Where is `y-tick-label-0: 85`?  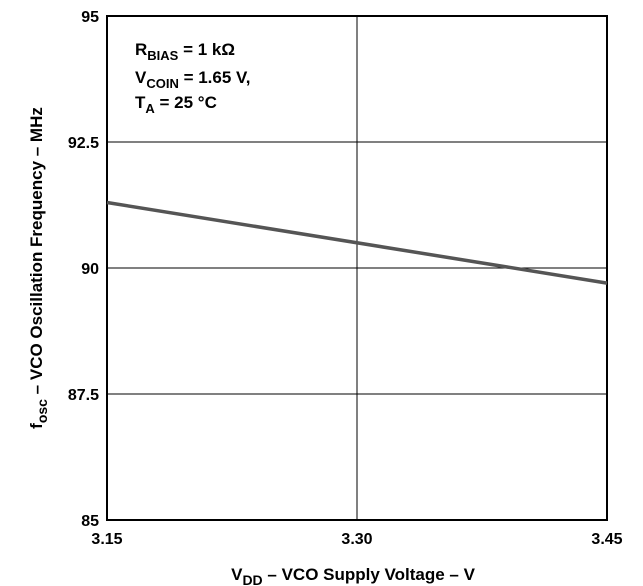 y-tick-label-0: 85 is located at coordinates (90, 521).